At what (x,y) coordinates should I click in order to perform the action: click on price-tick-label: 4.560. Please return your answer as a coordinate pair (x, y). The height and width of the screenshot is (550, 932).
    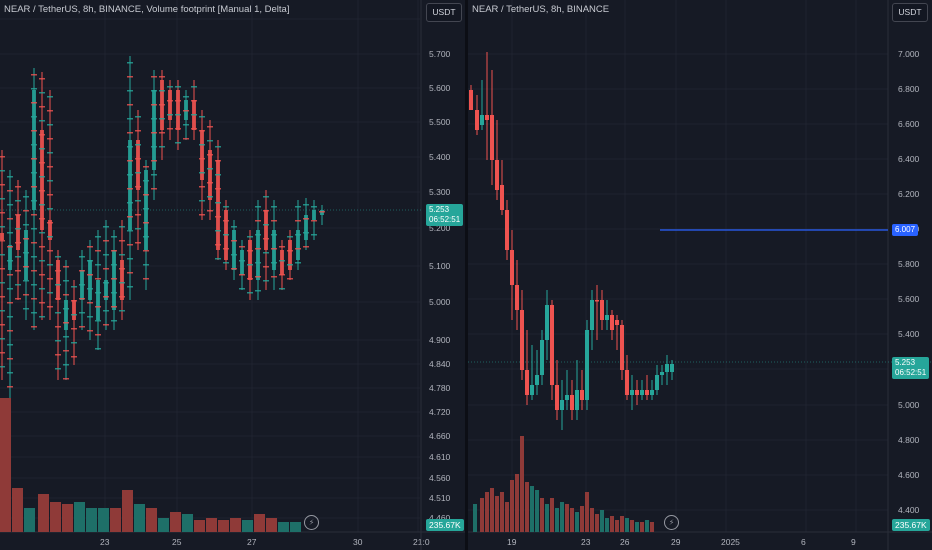
    Looking at the image, I should click on (440, 478).